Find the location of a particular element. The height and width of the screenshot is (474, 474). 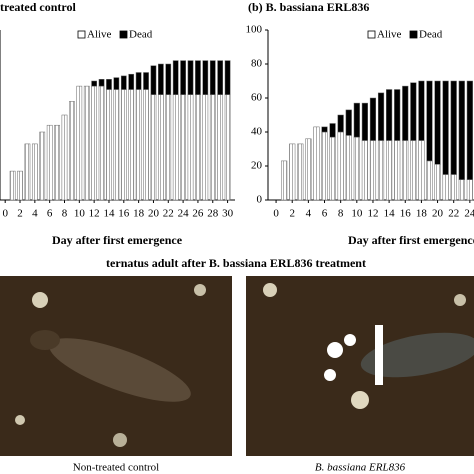

caption: Non-treated control is located at coordinates (116, 468).